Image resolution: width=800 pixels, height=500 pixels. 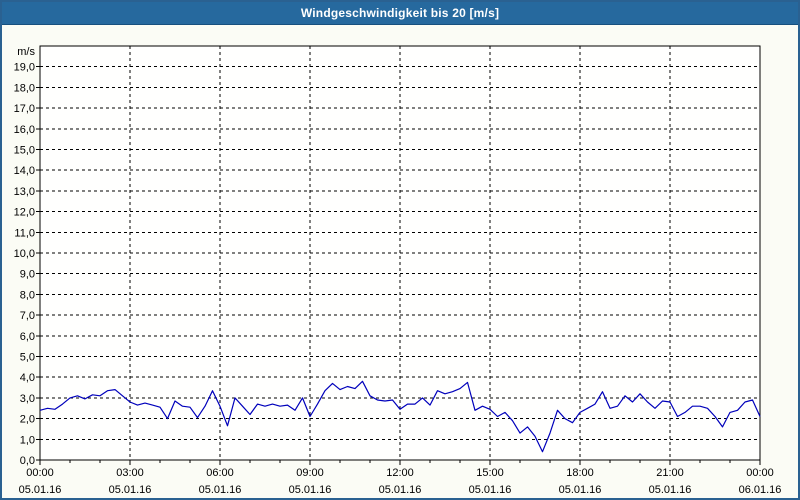 What do you see at coordinates (24, 213) in the screenshot?
I see `svg-text: 12,0` at bounding box center [24, 213].